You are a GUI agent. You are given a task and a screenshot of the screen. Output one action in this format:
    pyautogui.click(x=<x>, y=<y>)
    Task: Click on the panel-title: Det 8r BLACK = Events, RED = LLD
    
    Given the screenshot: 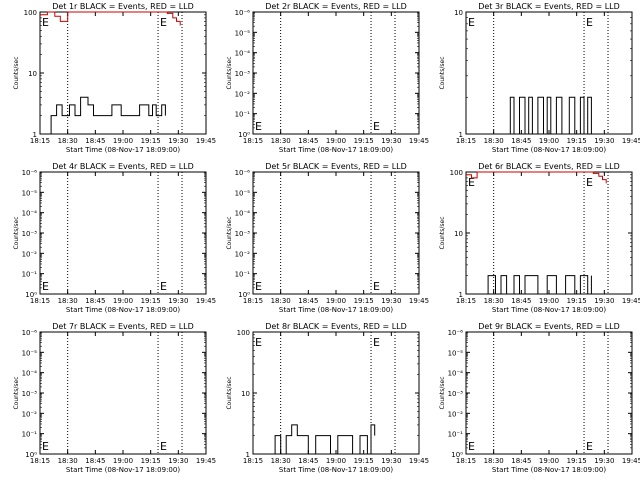 What is the action you would take?
    pyautogui.click(x=336, y=326)
    